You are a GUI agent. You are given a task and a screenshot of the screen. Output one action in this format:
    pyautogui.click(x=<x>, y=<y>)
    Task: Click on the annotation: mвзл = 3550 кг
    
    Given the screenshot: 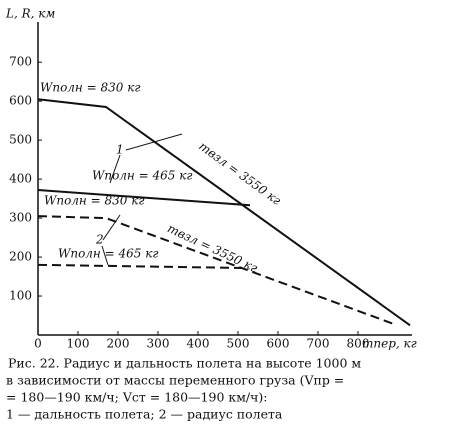 What is the action you would take?
    pyautogui.click(x=239, y=173)
    